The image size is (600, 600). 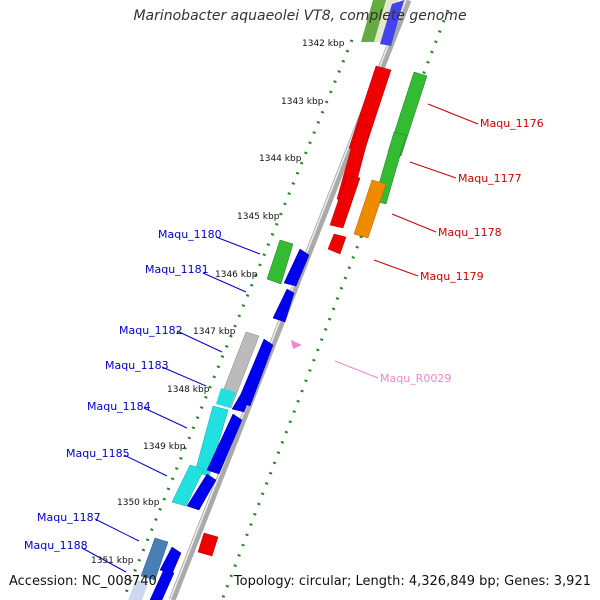 What do you see at coordinates (280, 159) in the screenshot?
I see `kbp-tick-label: 1344 kbp` at bounding box center [280, 159].